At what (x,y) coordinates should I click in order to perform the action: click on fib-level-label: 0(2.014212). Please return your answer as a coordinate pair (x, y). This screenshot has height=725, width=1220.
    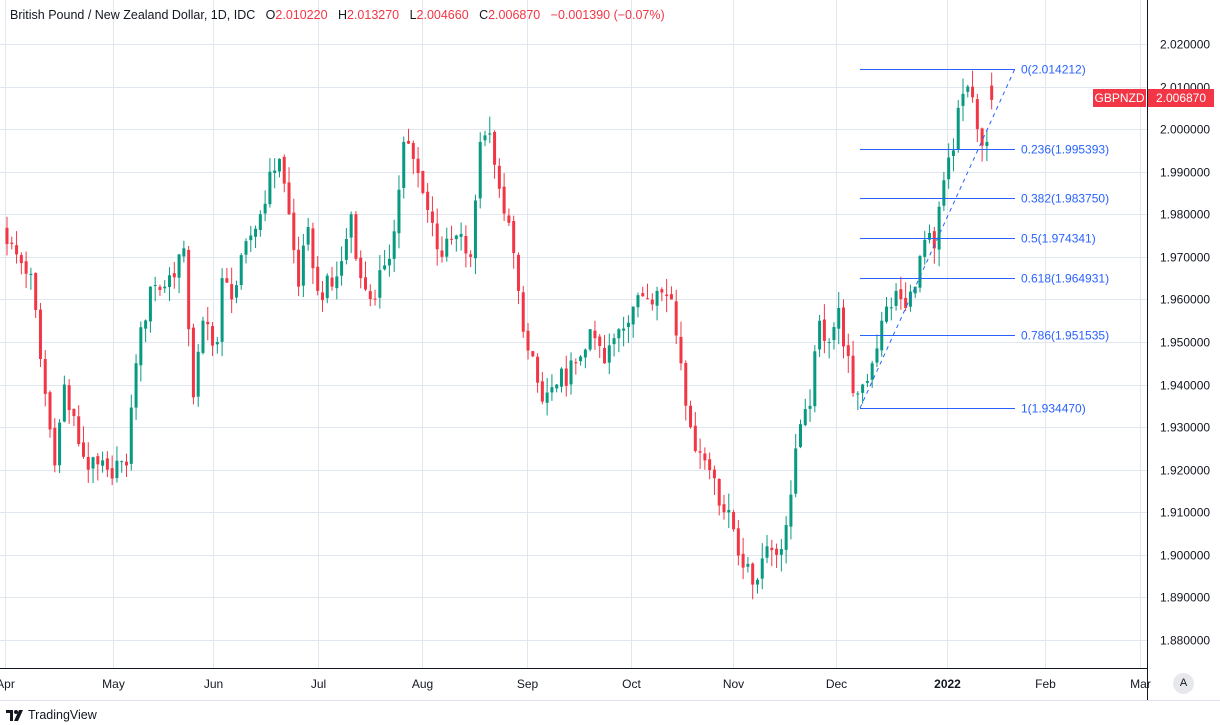
    Looking at the image, I should click on (1053, 70).